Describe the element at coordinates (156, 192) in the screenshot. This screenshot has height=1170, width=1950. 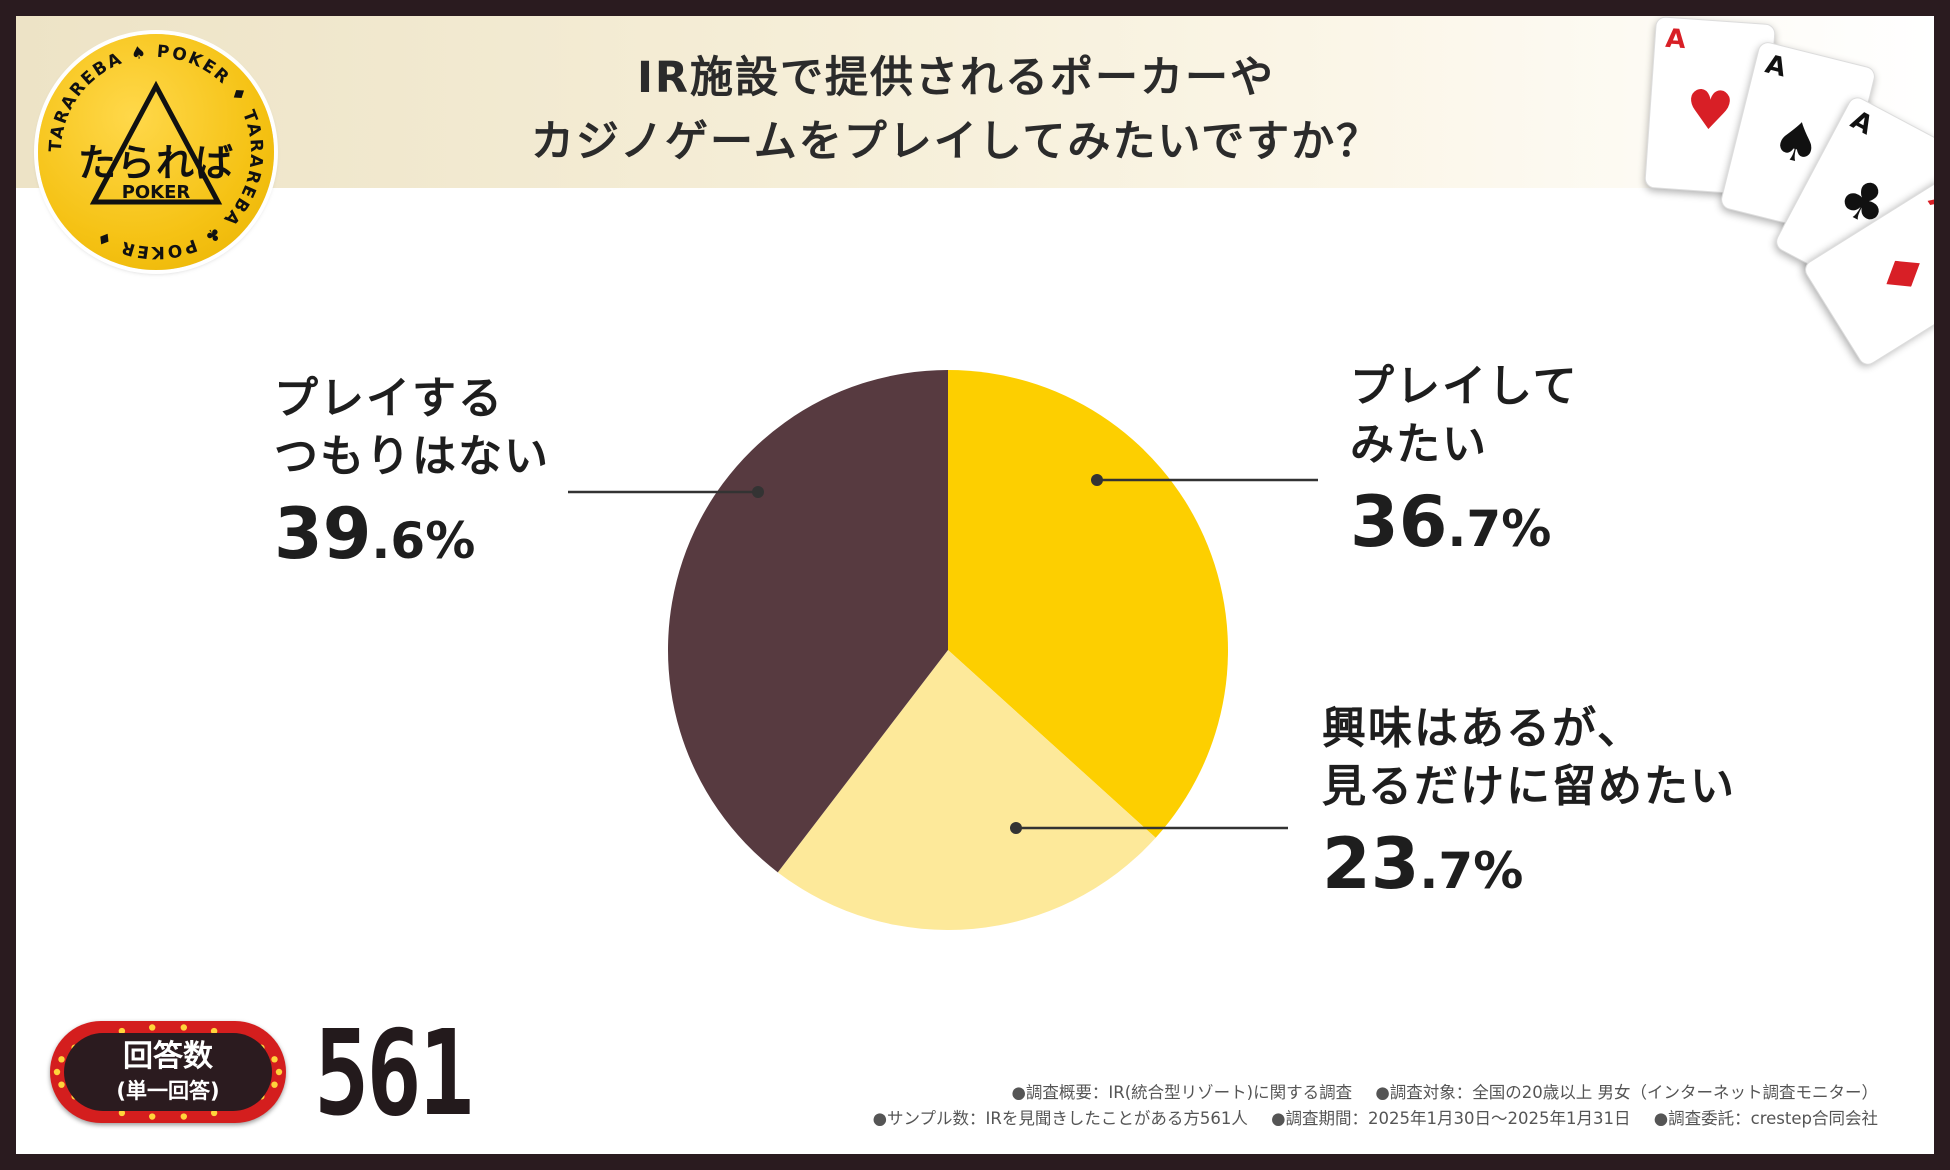
I see `logo-subtext: POKER` at that location.